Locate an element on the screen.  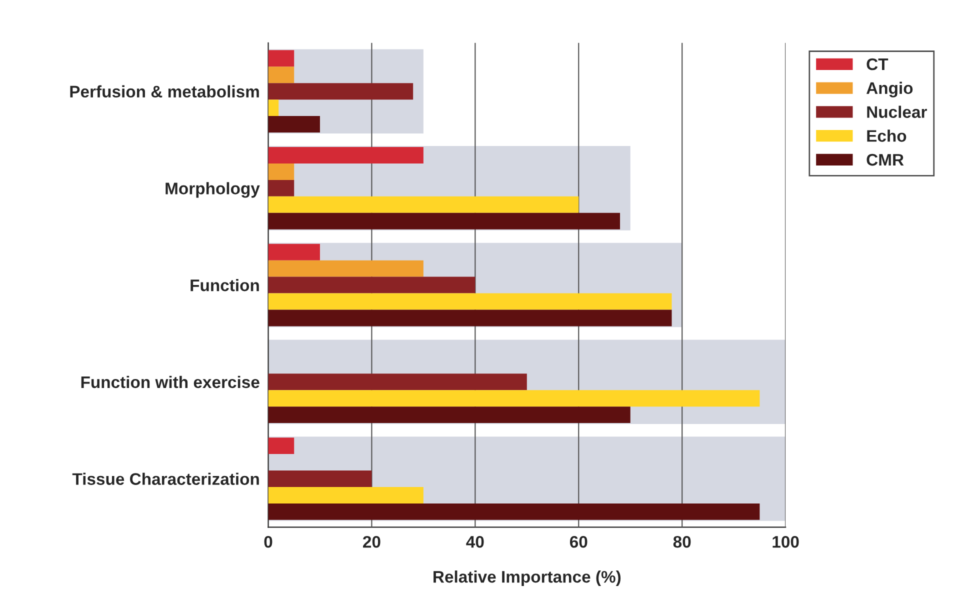
x-tick-label: 80 is located at coordinates (682, 542).